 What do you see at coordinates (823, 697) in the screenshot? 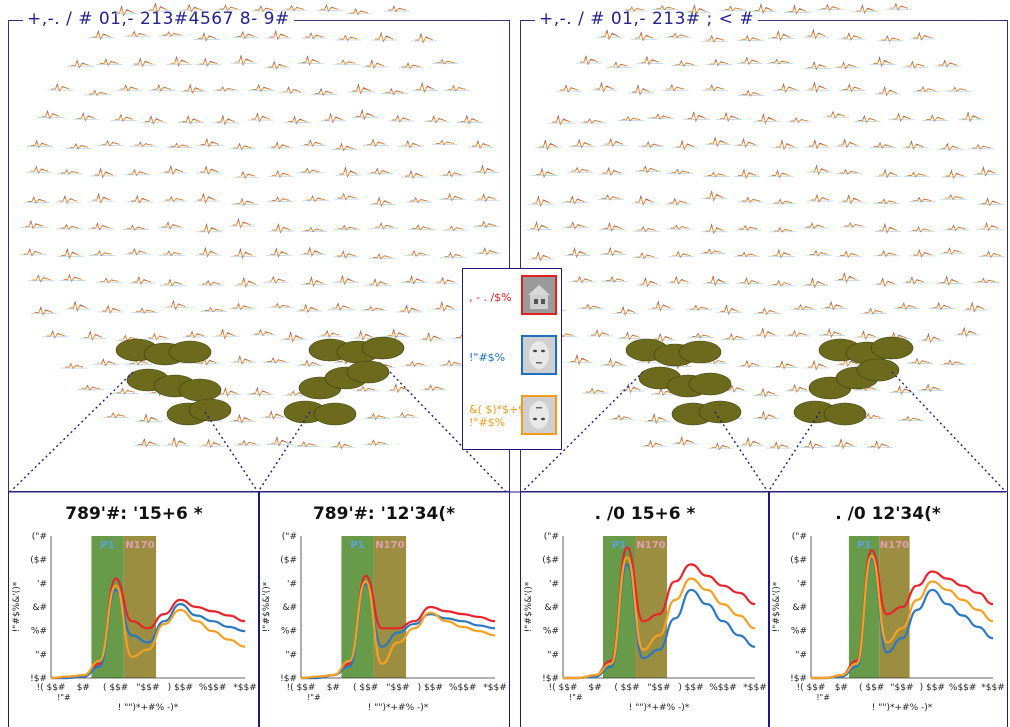
I see `x-tick-sublabel: !"#` at bounding box center [823, 697].